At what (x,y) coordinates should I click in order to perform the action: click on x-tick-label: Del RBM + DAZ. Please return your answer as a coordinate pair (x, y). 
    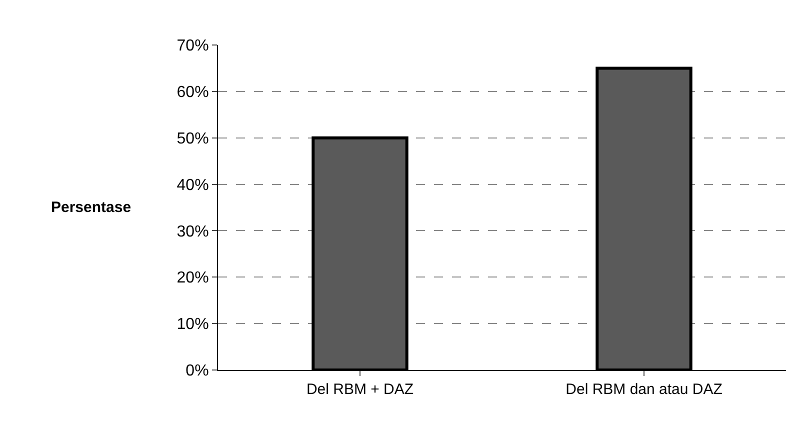
    Looking at the image, I should click on (360, 389).